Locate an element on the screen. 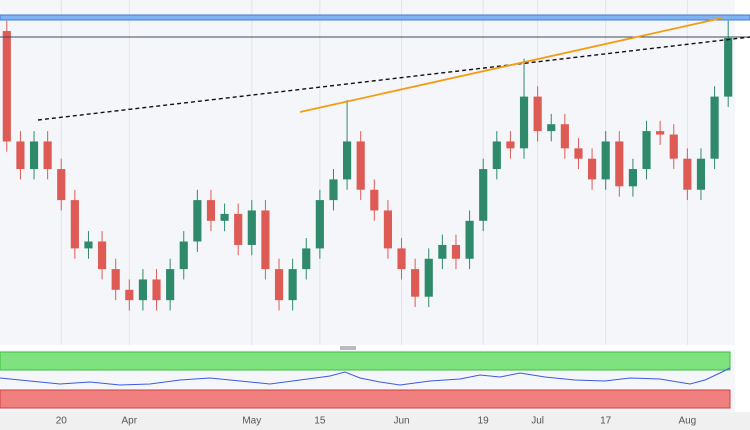  x-axis-strip is located at coordinates (375, 421).